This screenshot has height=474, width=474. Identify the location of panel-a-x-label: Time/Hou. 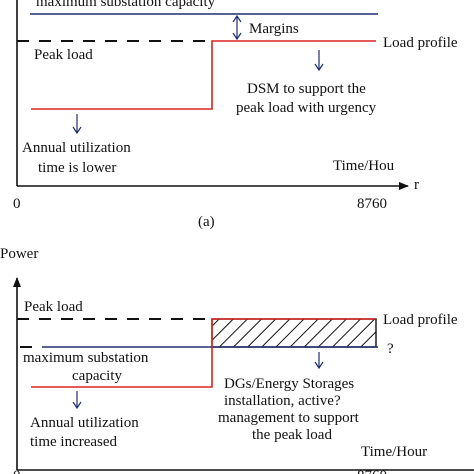
(364, 166).